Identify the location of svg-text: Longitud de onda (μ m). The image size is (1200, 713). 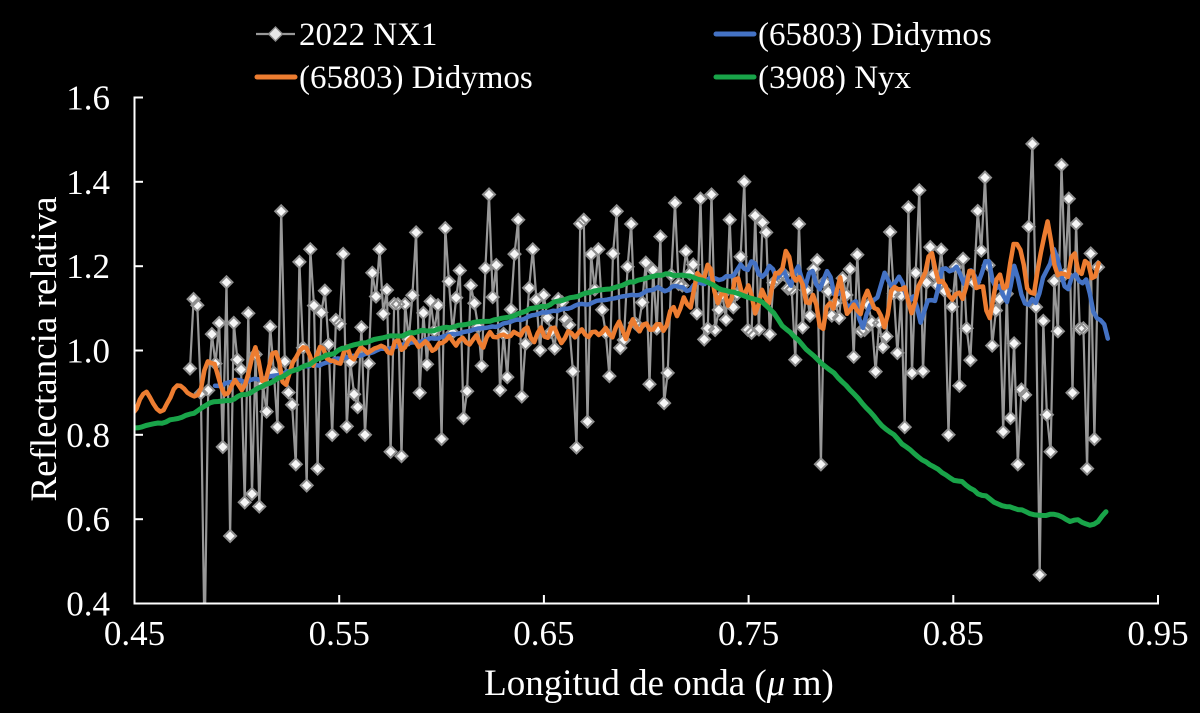
(659, 683).